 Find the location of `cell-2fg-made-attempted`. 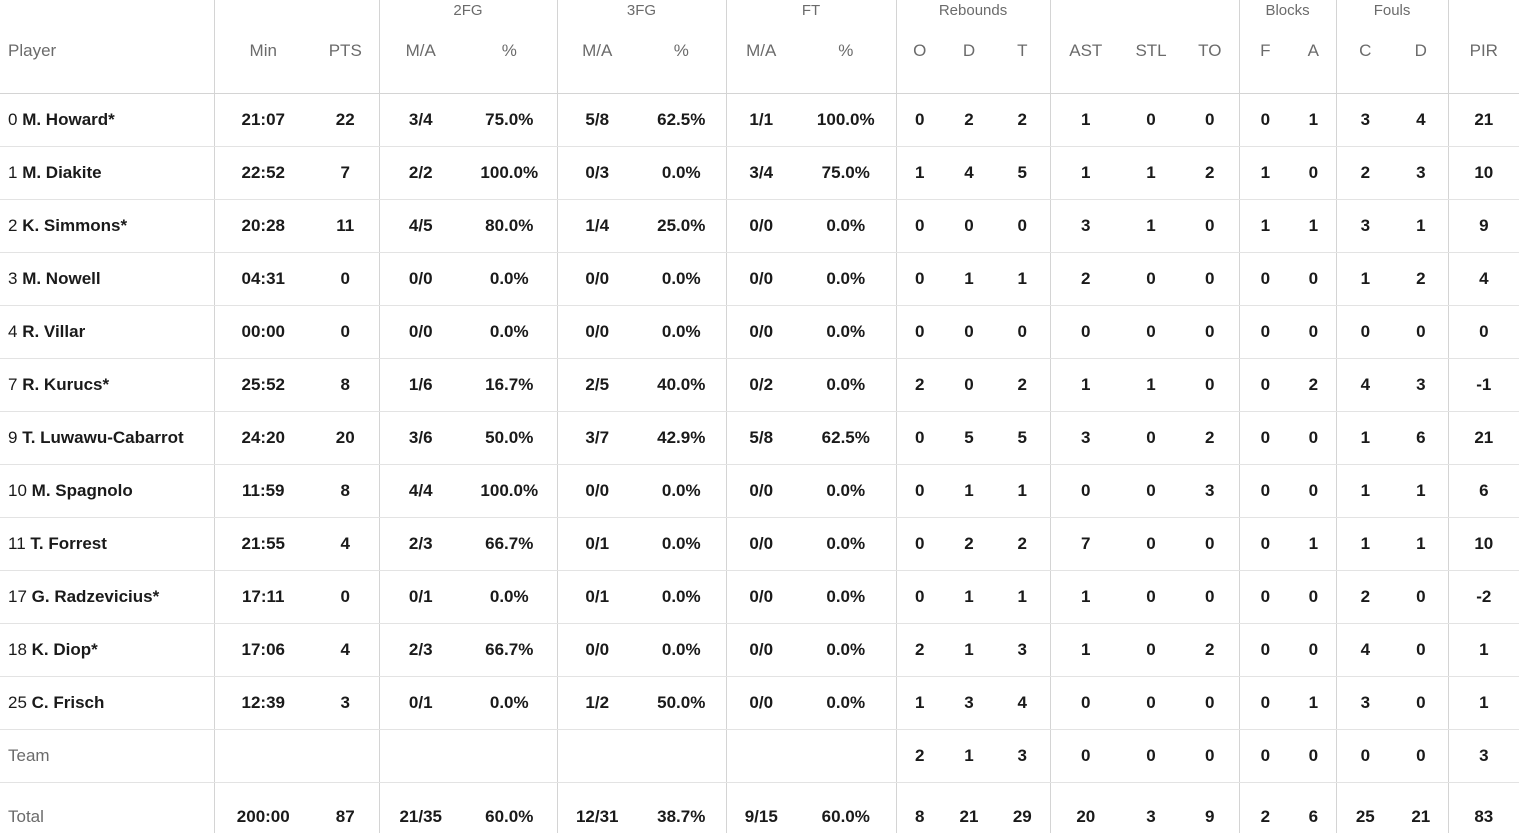

cell-2fg-made-attempted is located at coordinates (420, 756).